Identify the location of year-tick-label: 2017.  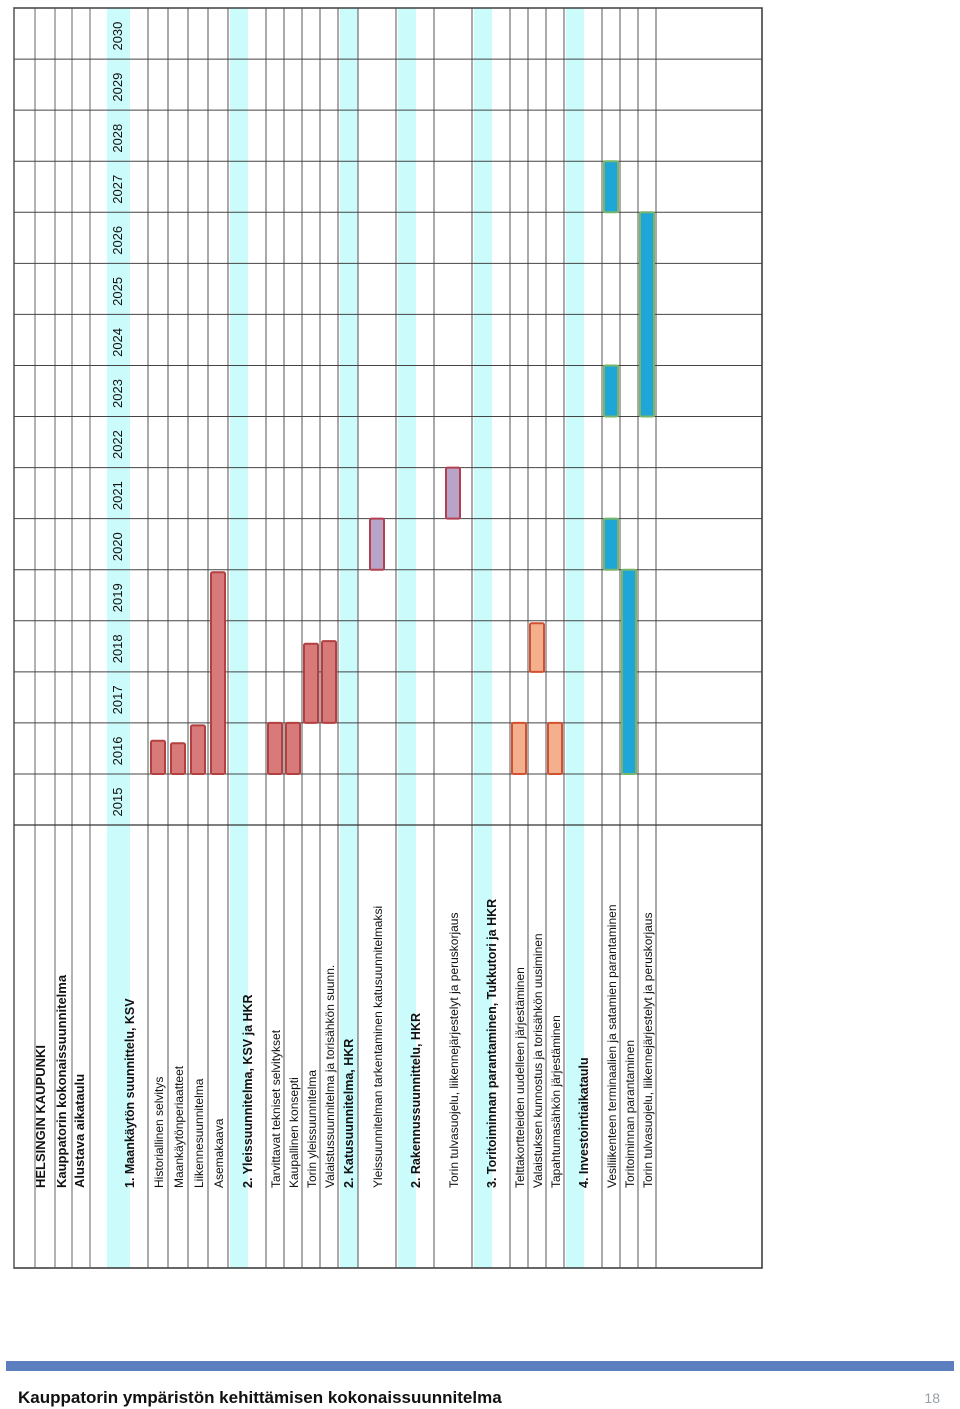
(117, 699).